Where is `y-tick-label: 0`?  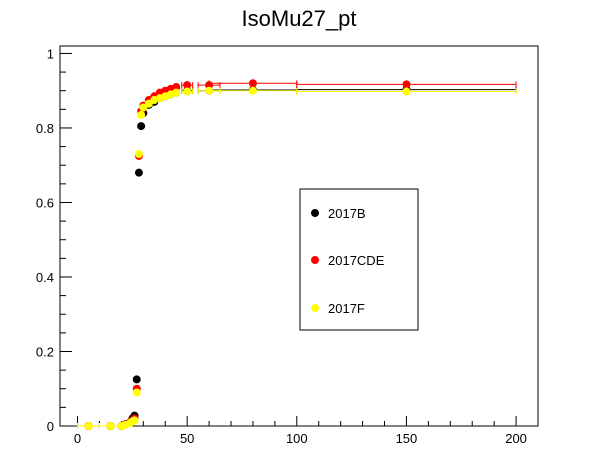
y-tick-label: 0 is located at coordinates (50, 426).